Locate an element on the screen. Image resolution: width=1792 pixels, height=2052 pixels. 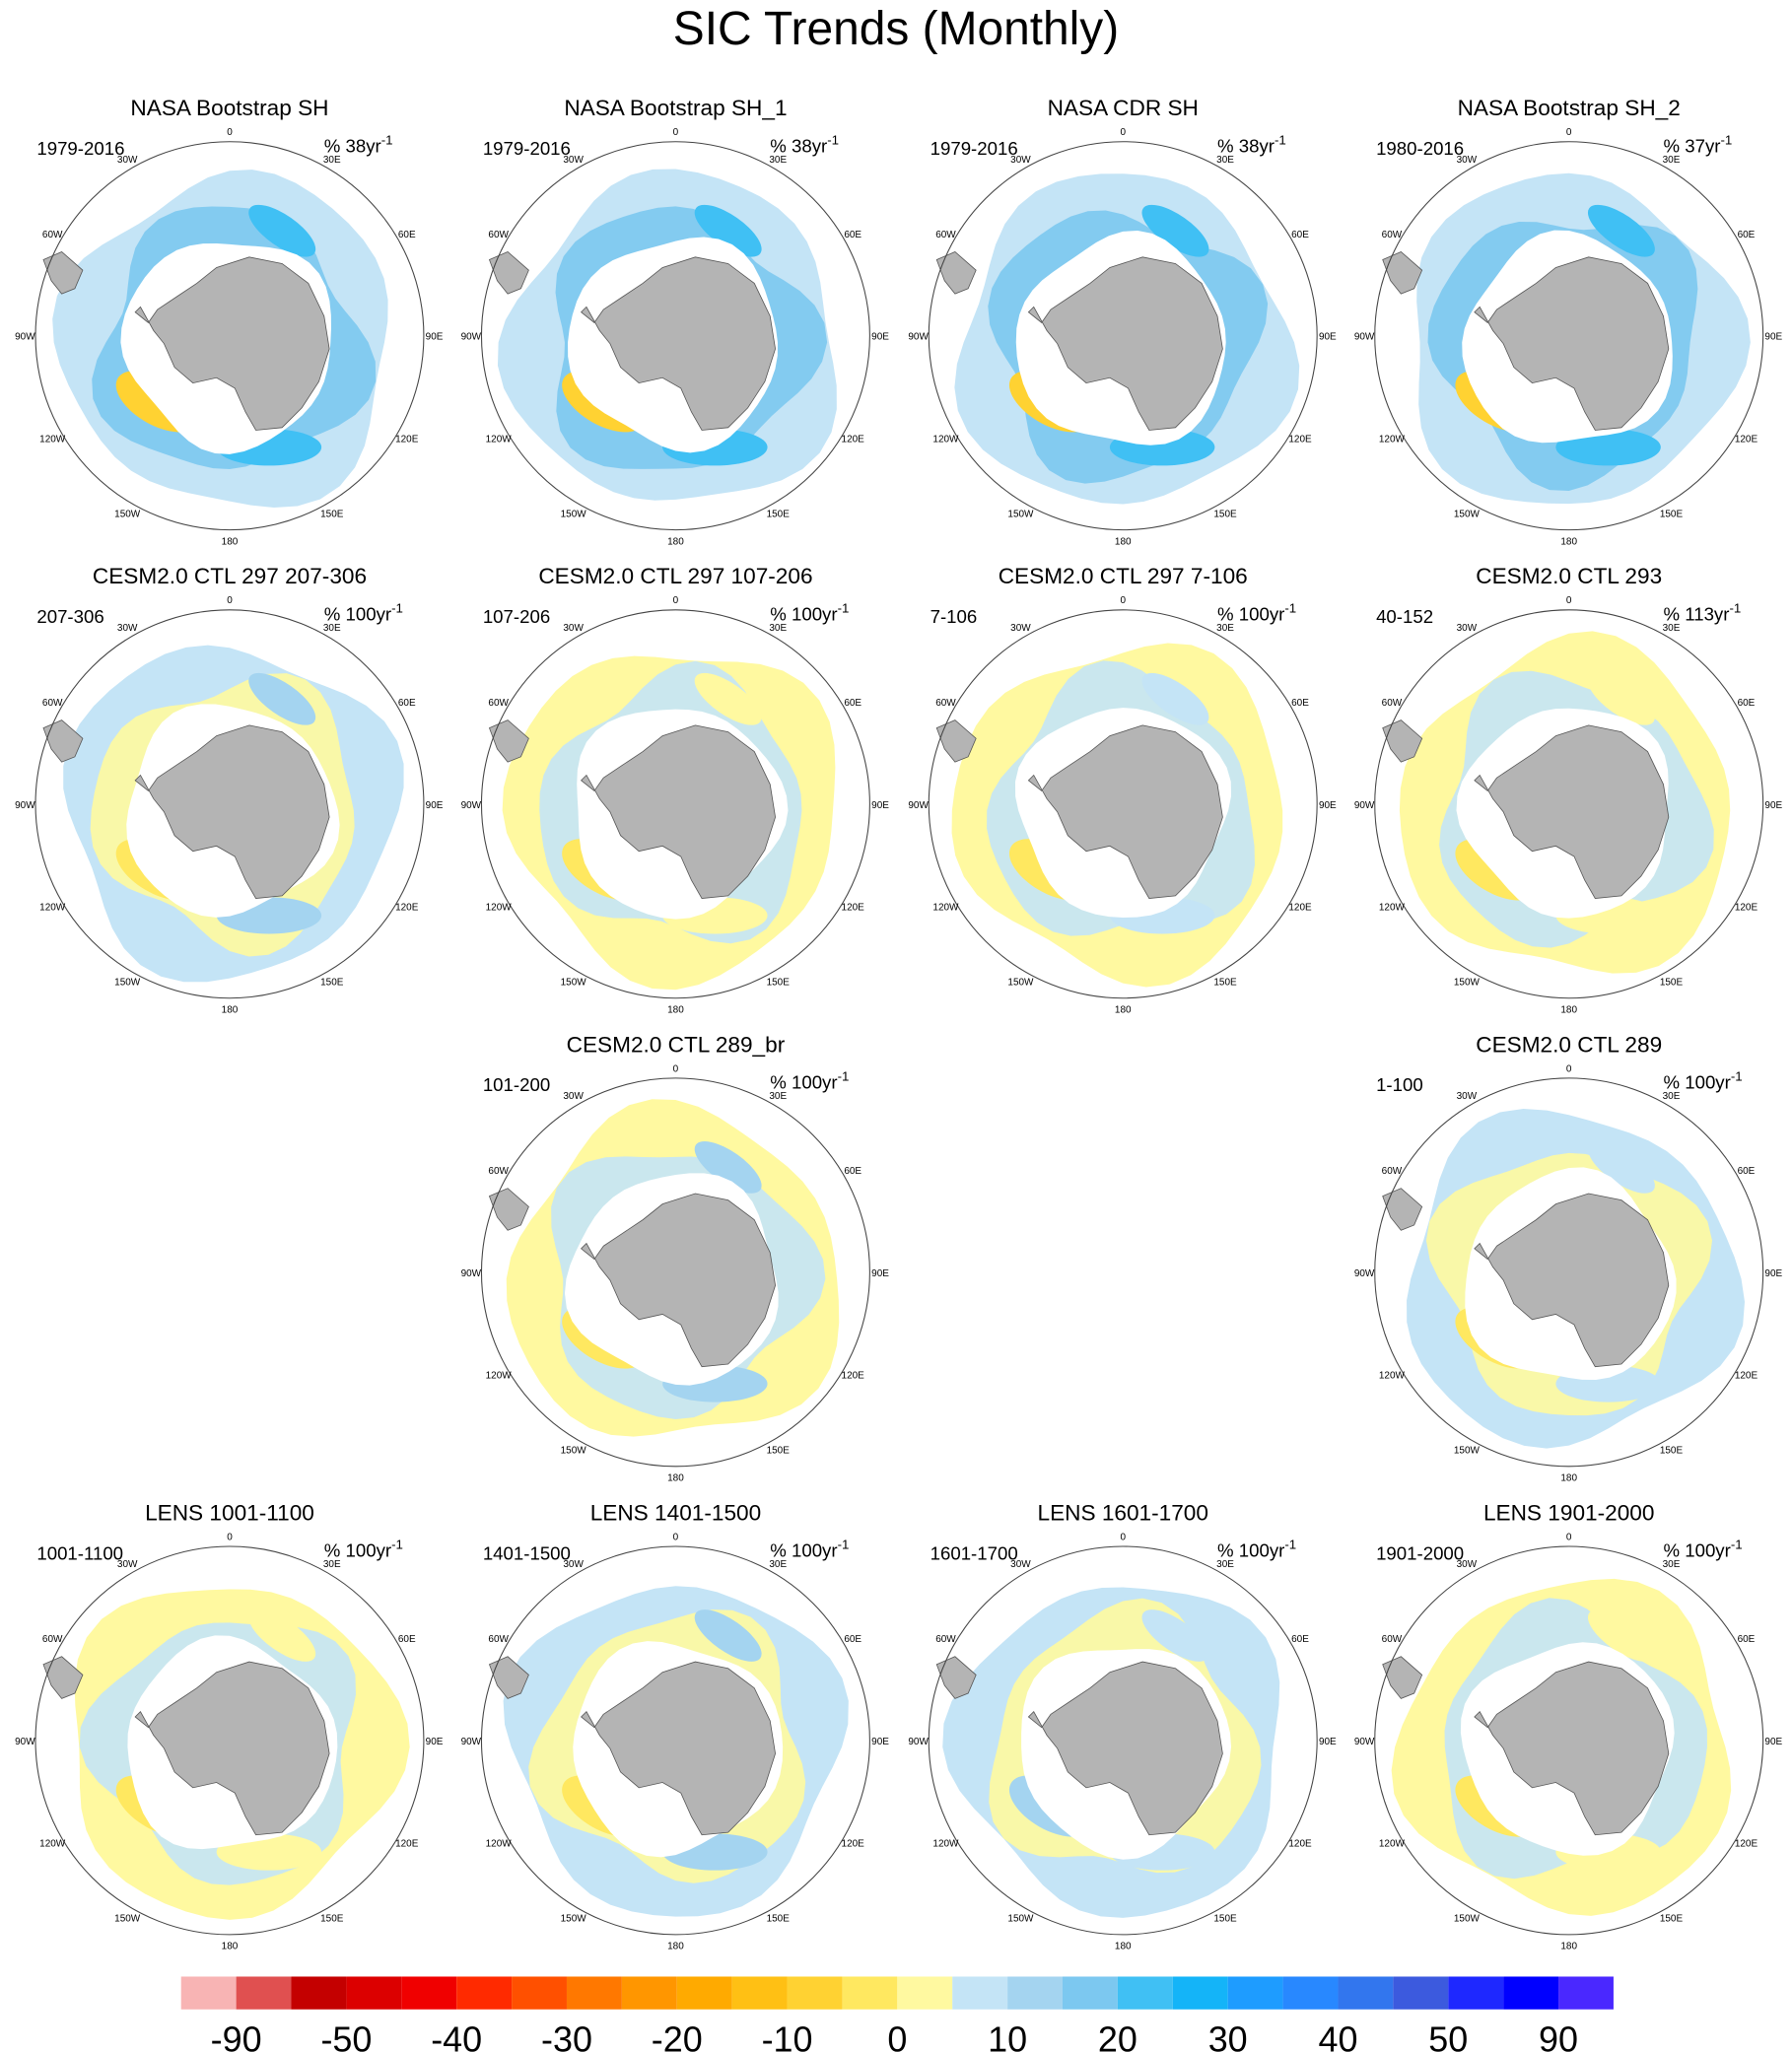
colorbar-tick-label: 40 is located at coordinates (1337, 2035).